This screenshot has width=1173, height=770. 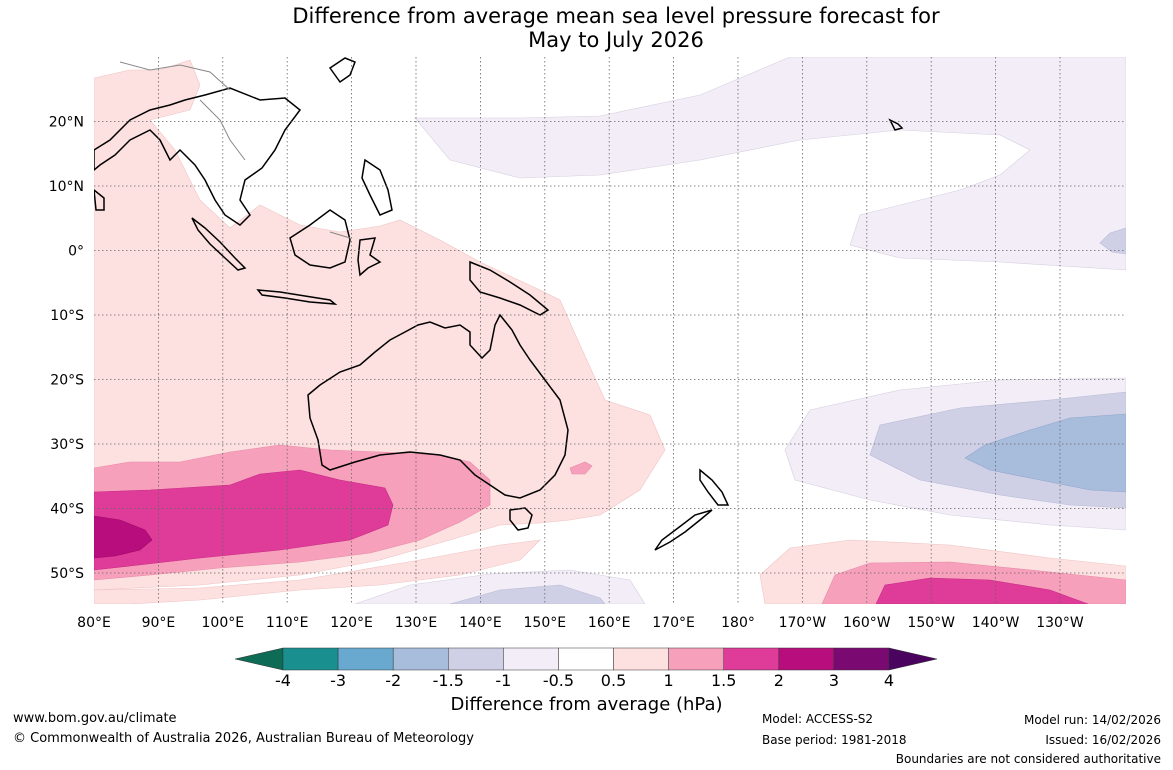 What do you see at coordinates (586, 704) in the screenshot?
I see `colorbar-title: Difference from average (hPa)` at bounding box center [586, 704].